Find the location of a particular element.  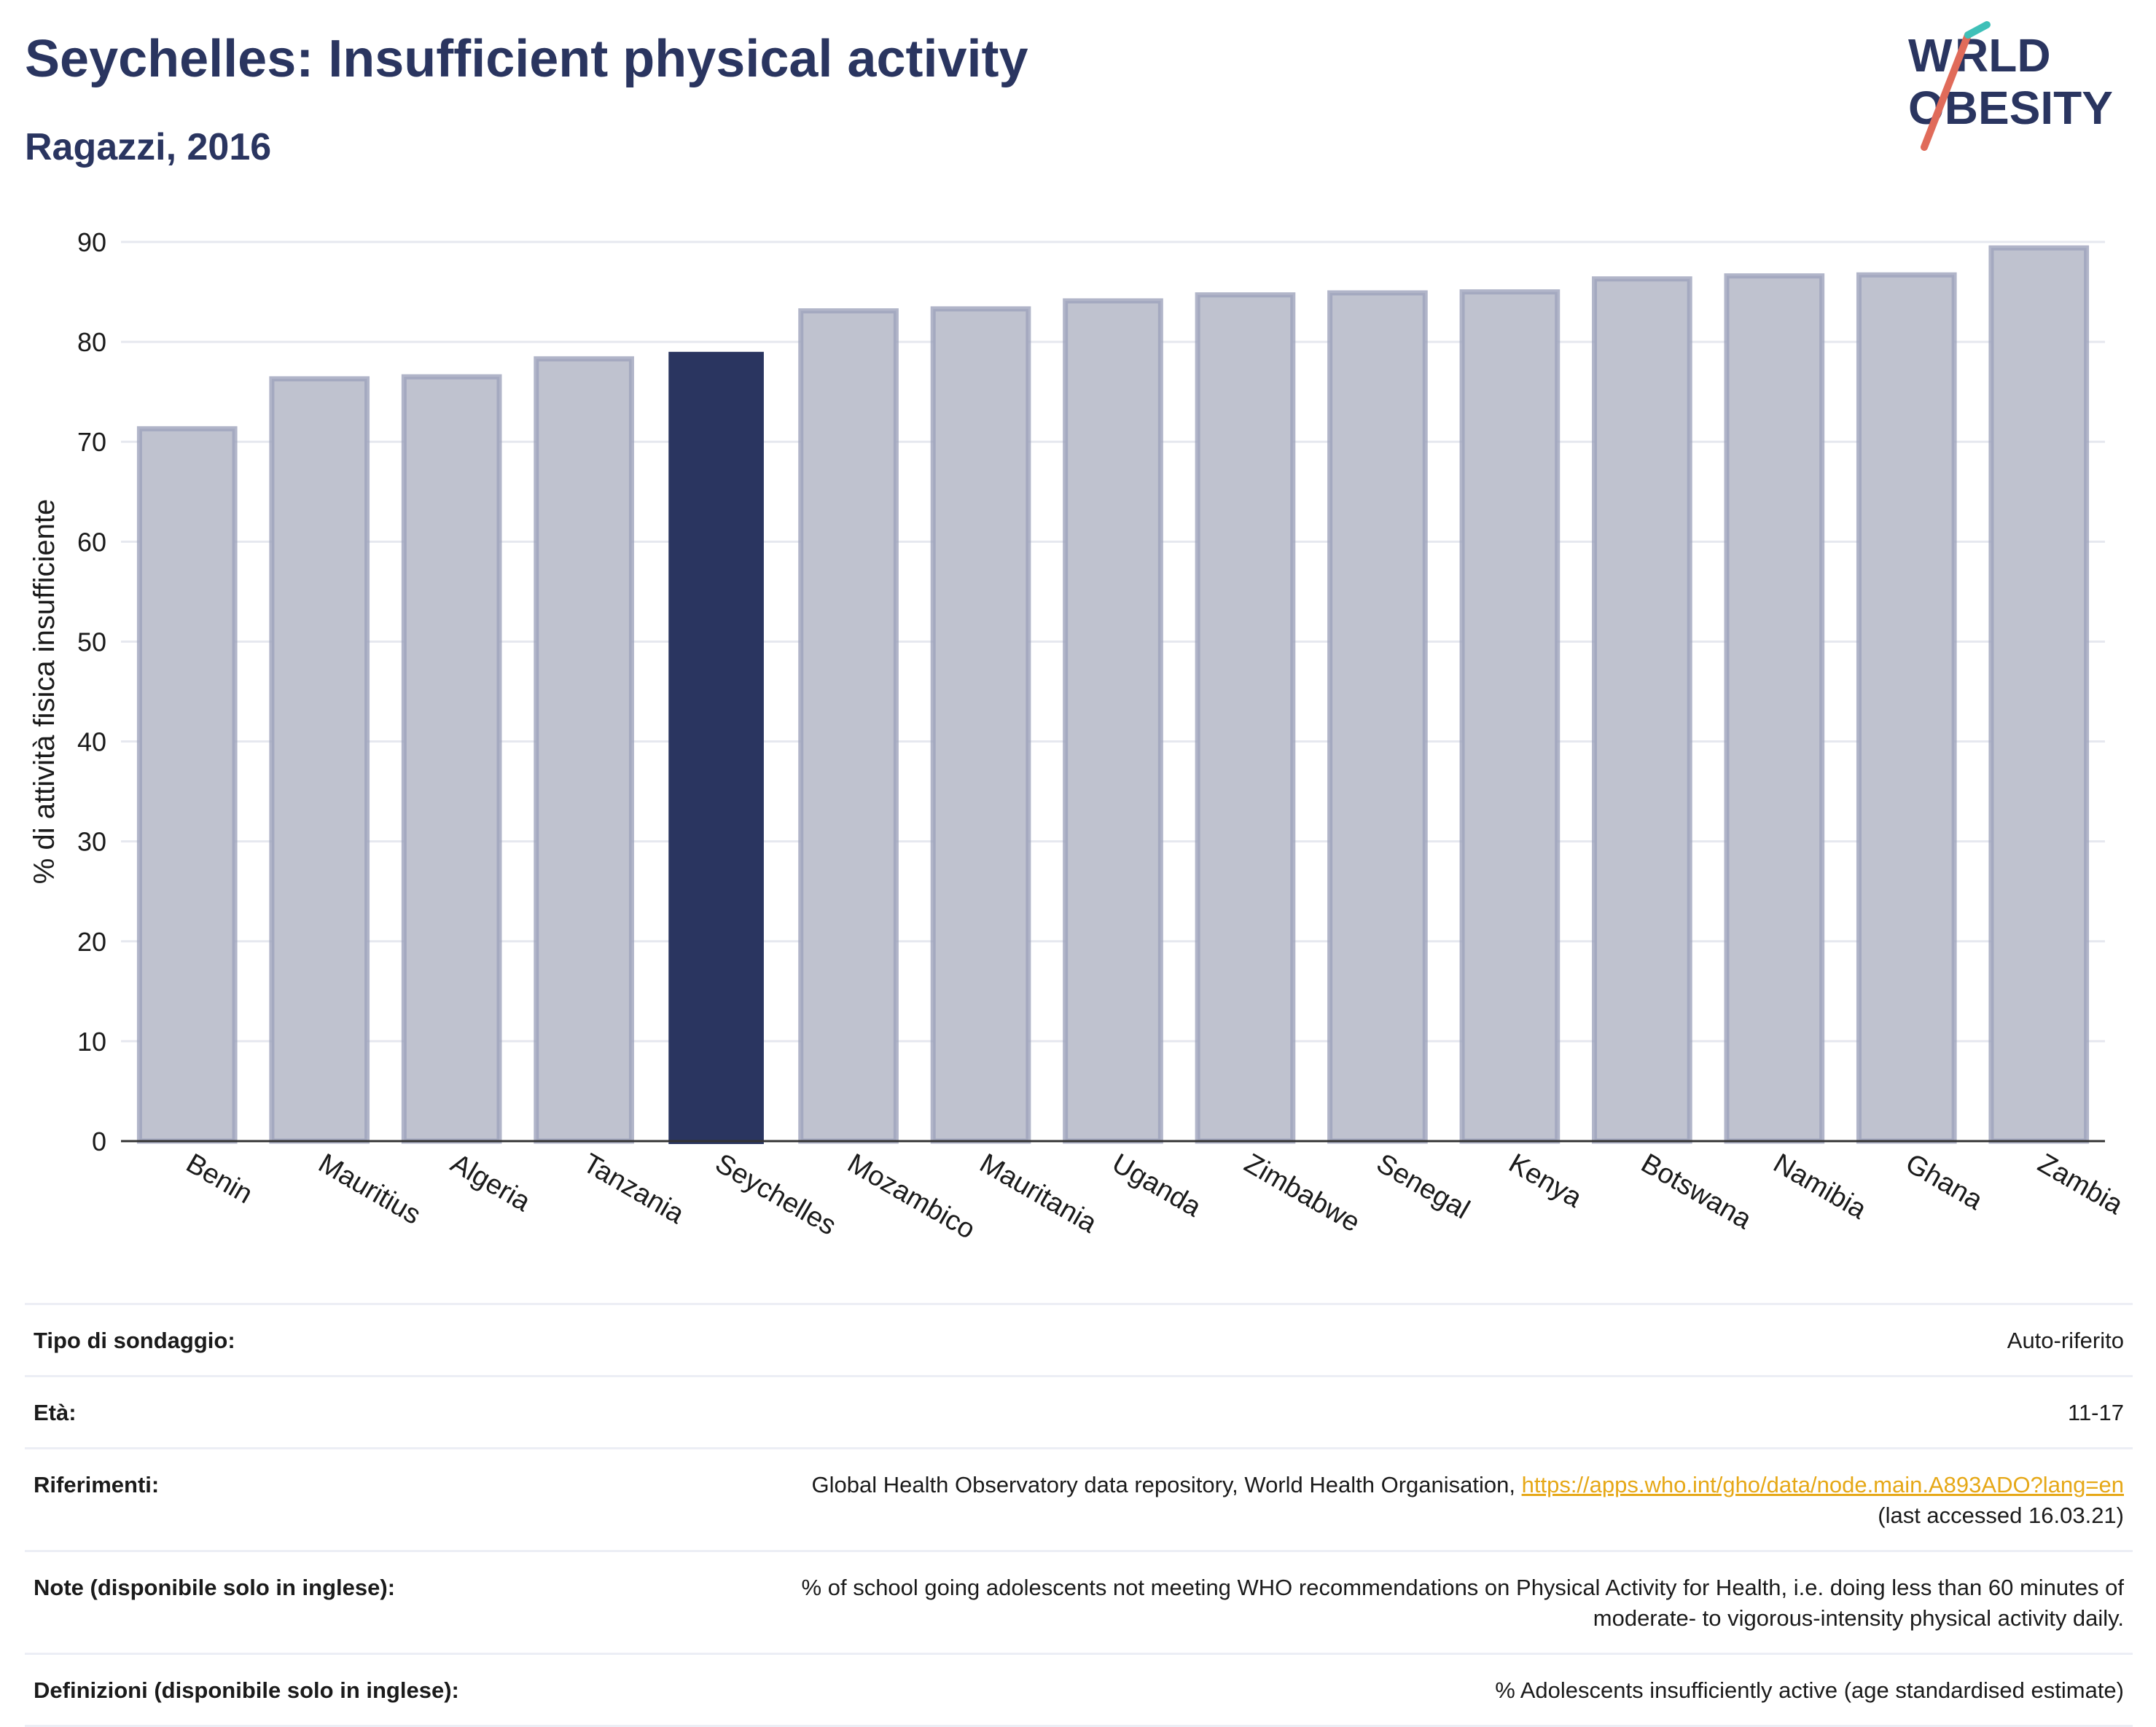

x-tick-label: Kenya is located at coordinates (1546, 1181).